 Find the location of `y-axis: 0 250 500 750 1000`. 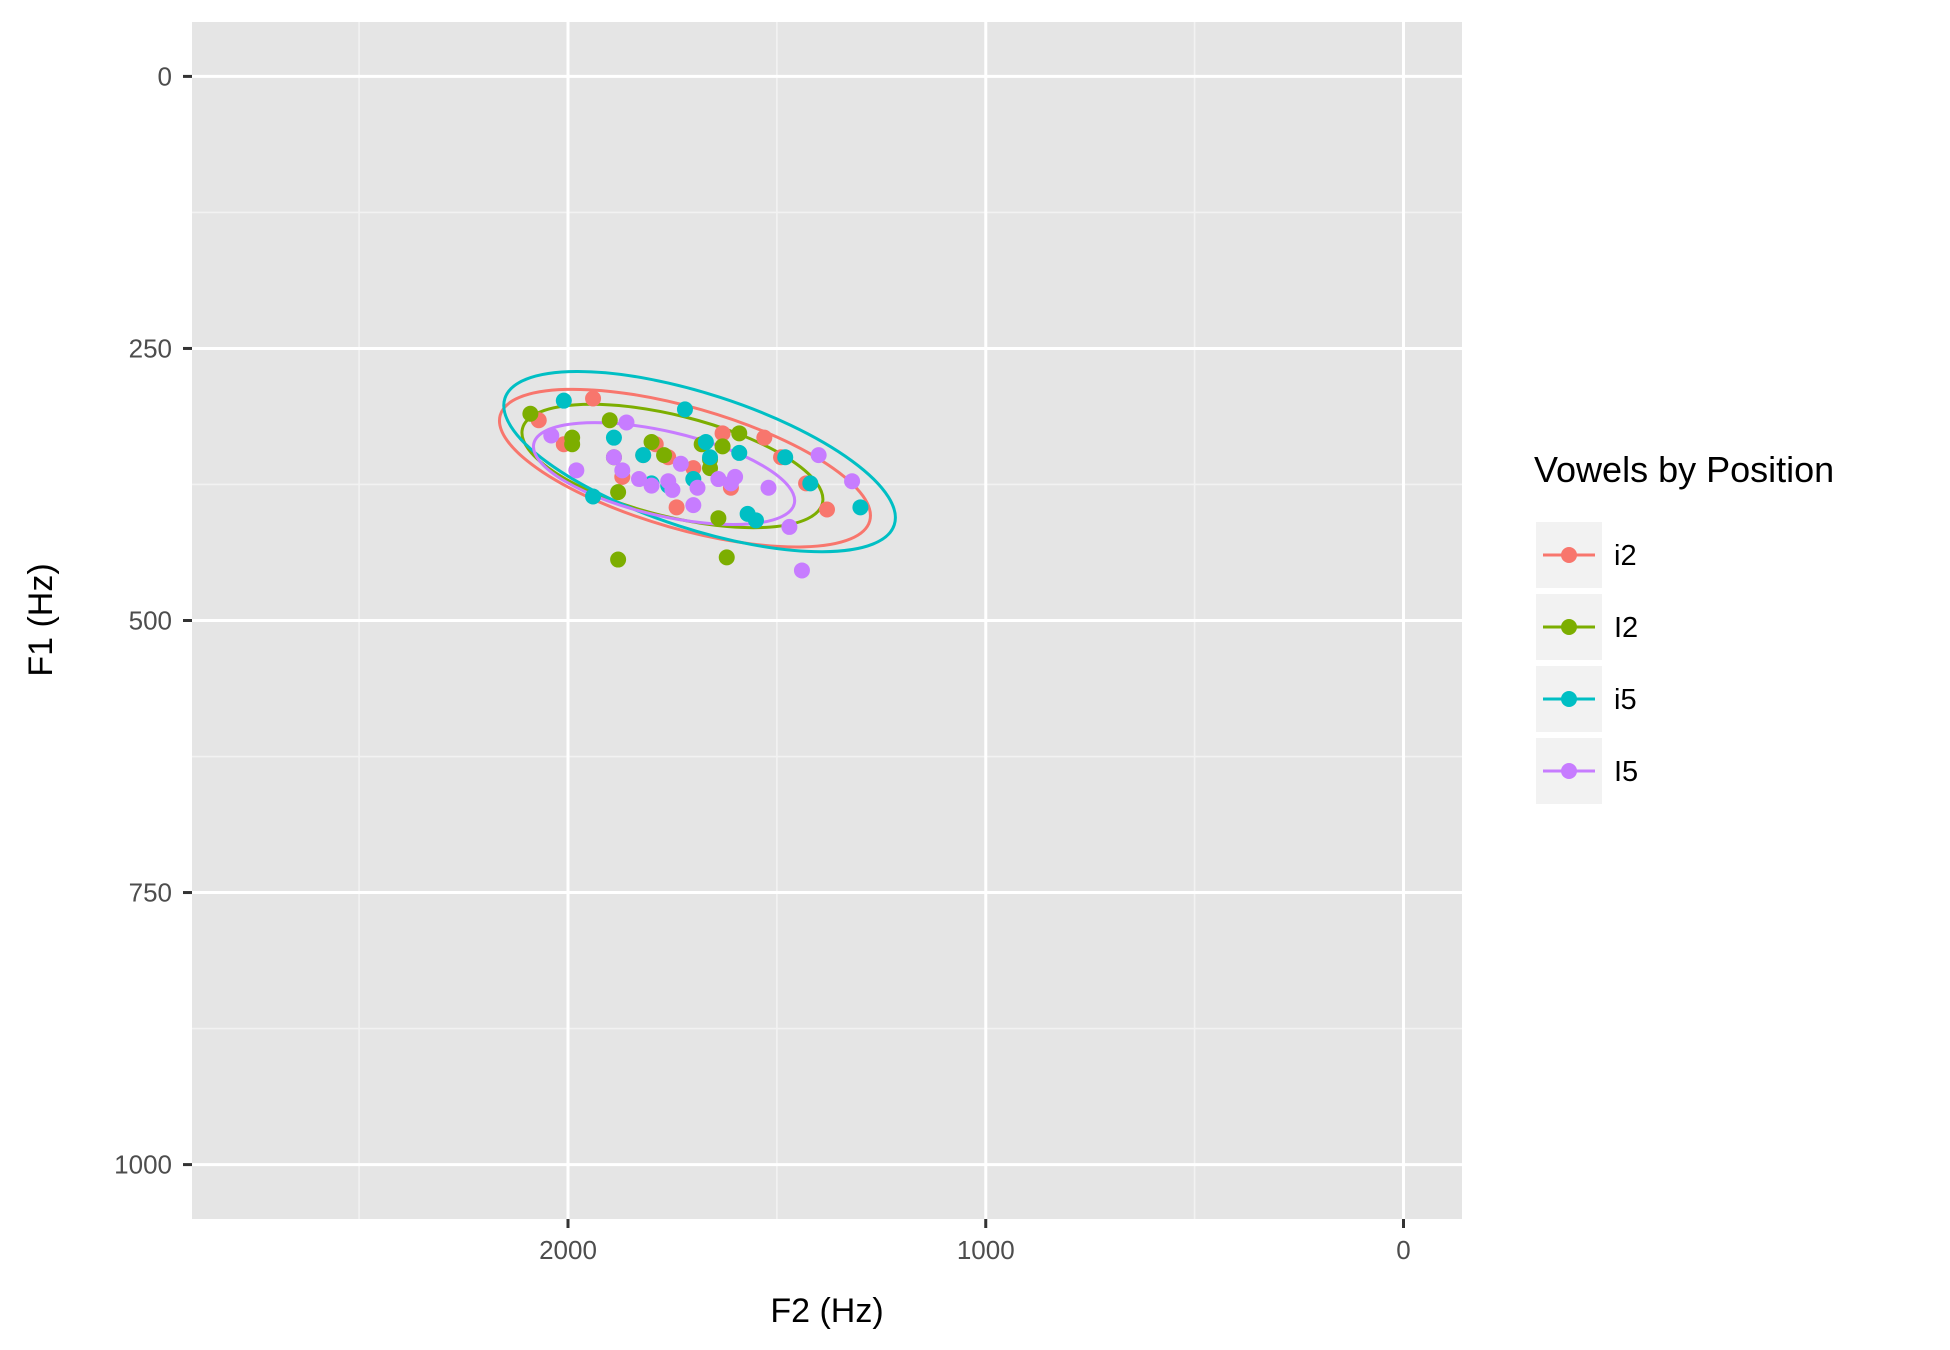

y-axis: 0 250 500 750 1000 is located at coordinates (153, 620).